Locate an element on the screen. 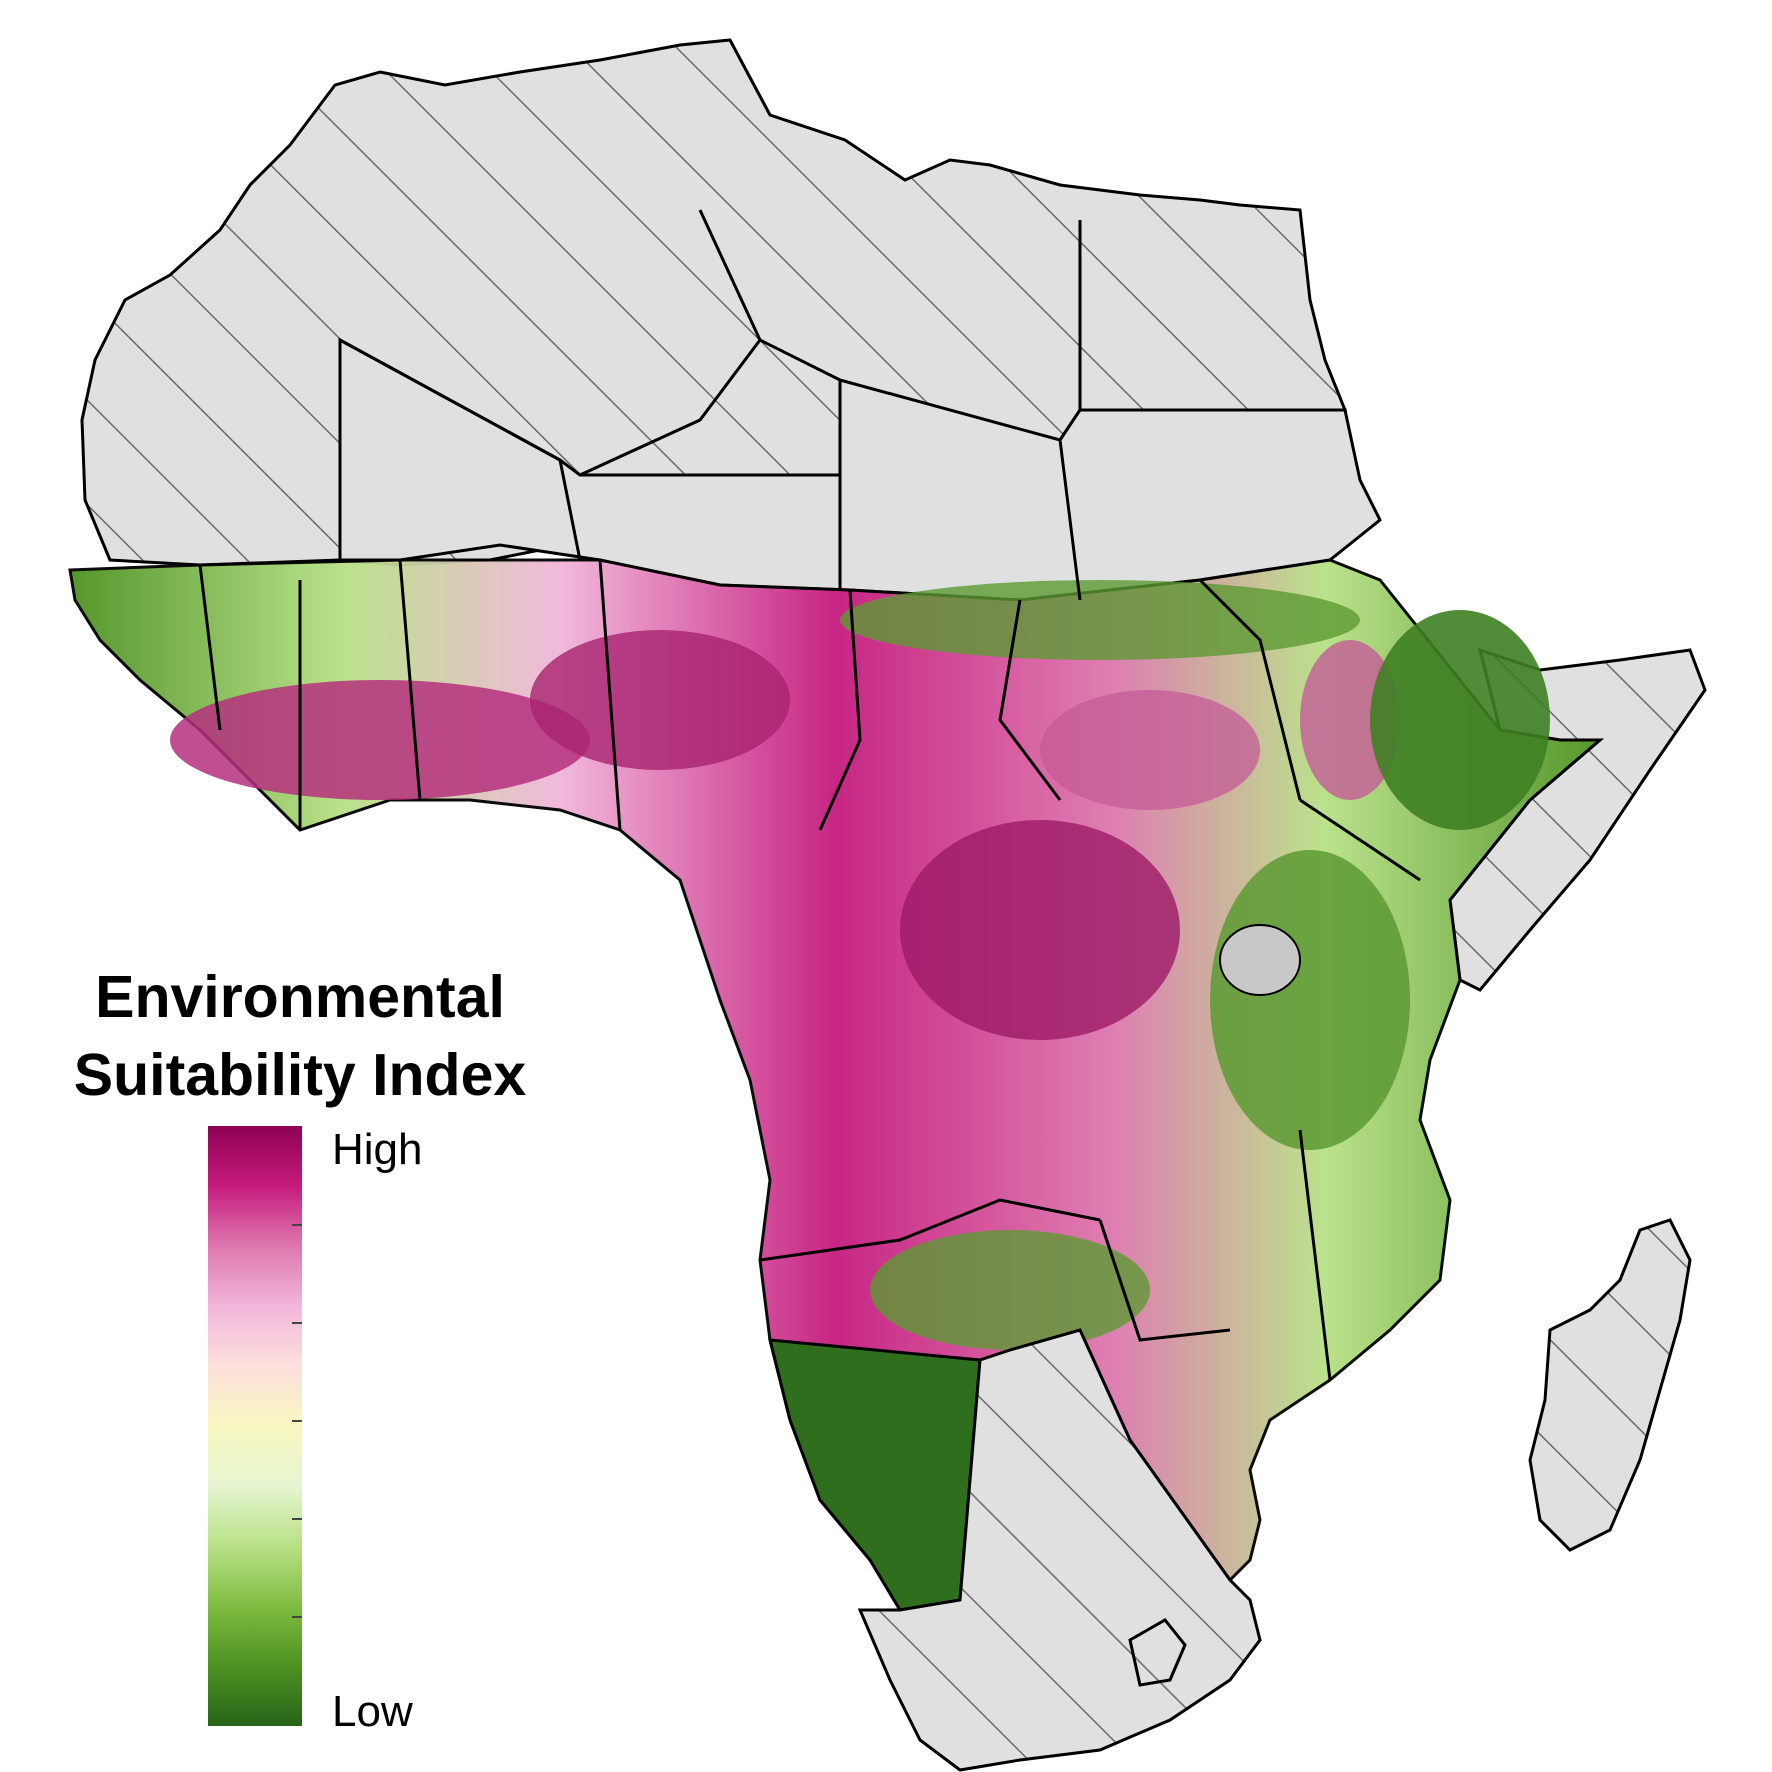 The width and height of the screenshot is (1772, 1772). low-suitability-sahel is located at coordinates (1100, 620).